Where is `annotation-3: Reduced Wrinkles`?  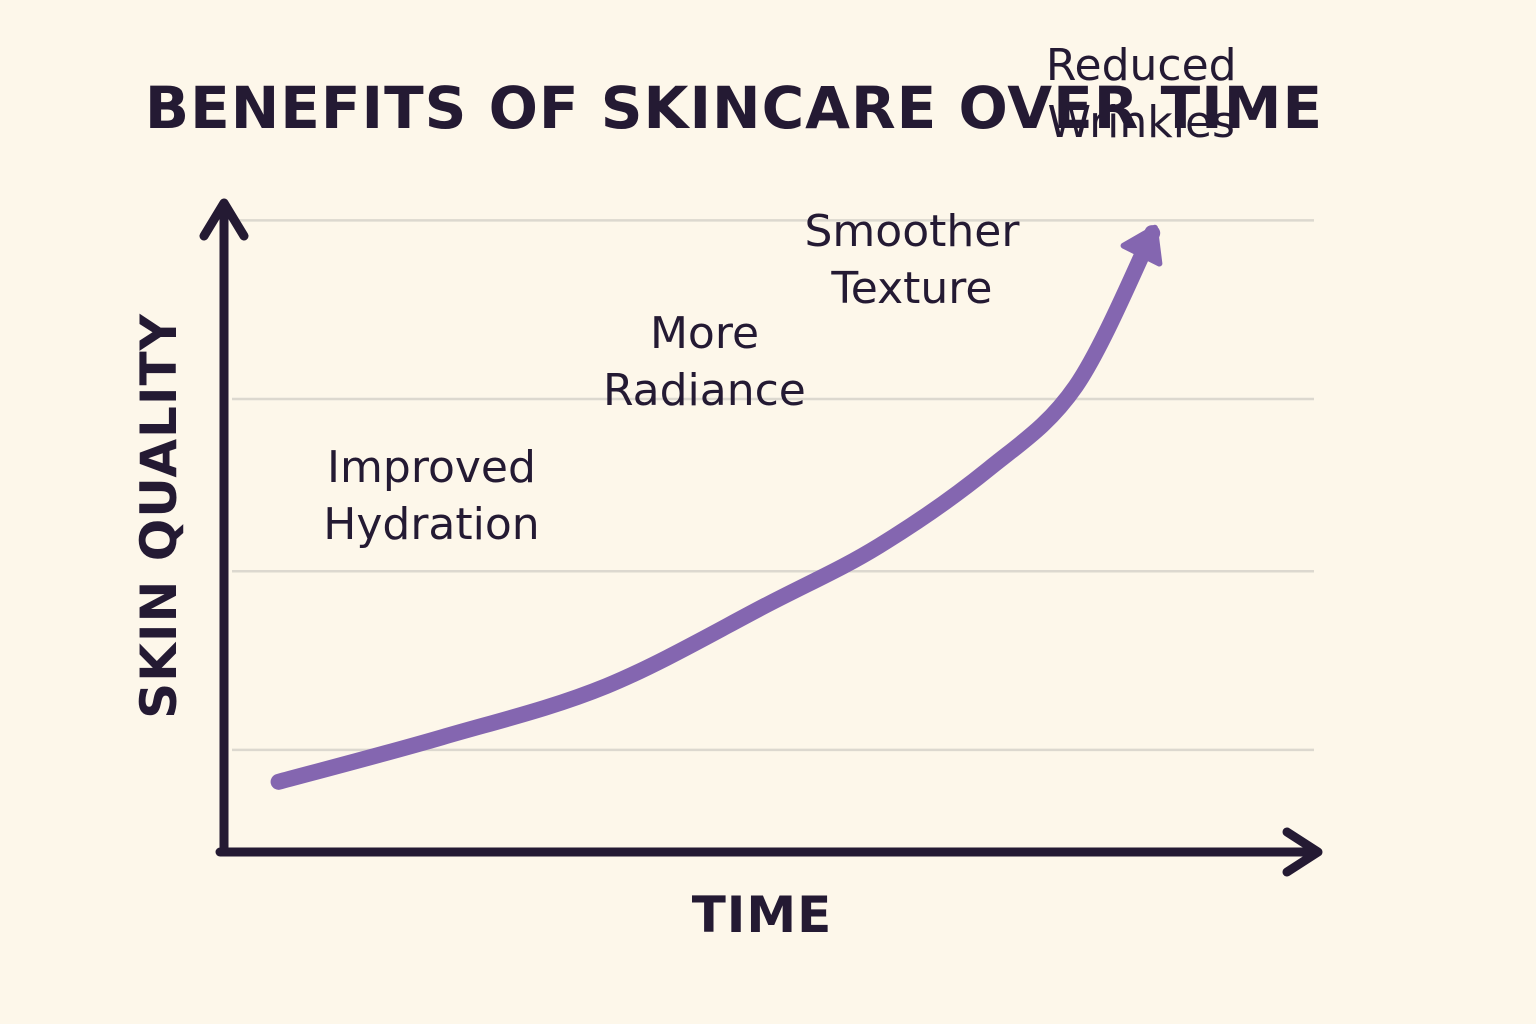
annotation-3: Reduced Wrinkles is located at coordinates (1141, 94).